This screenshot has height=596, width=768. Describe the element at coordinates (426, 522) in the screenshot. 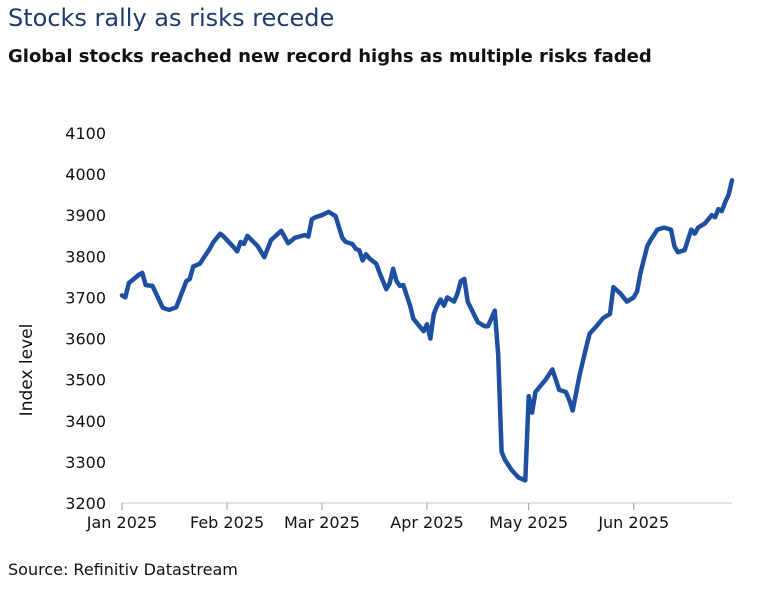

I see `x-tick-label: Apr 2025` at that location.